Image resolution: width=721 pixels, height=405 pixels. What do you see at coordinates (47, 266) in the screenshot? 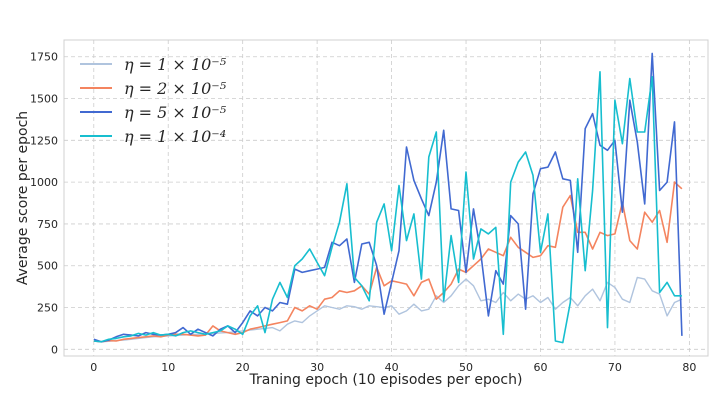
I see `y-tick-label-2: 500` at bounding box center [47, 266].